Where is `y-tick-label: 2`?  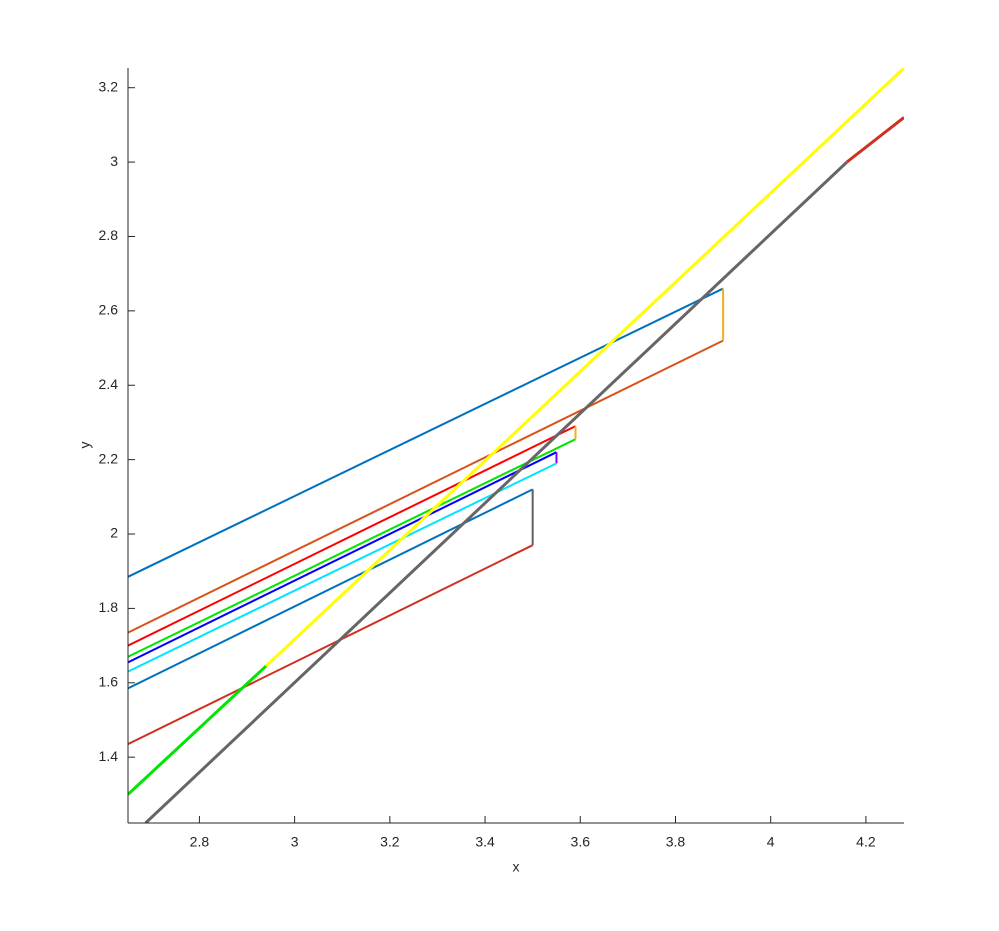
y-tick-label: 2 is located at coordinates (114, 533).